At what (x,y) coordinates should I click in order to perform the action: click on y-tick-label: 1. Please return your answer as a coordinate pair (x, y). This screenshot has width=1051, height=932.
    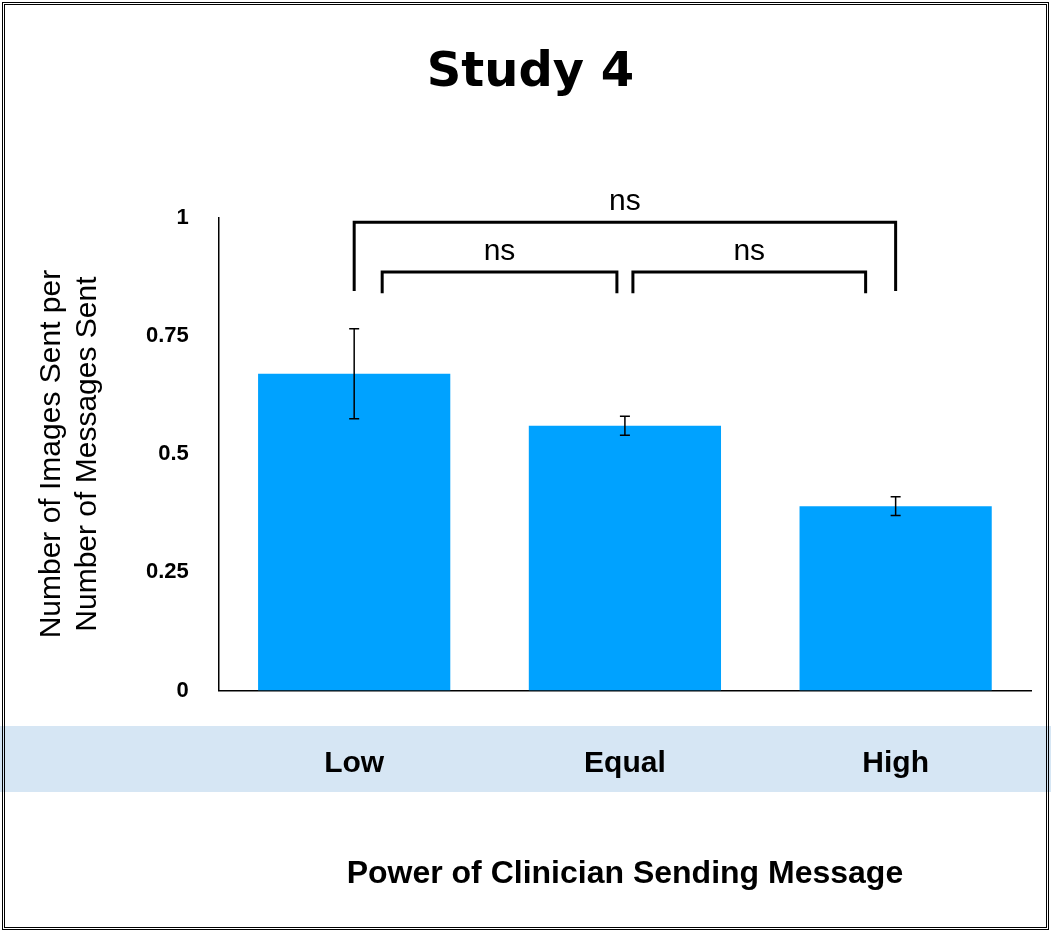
    Looking at the image, I should click on (182, 216).